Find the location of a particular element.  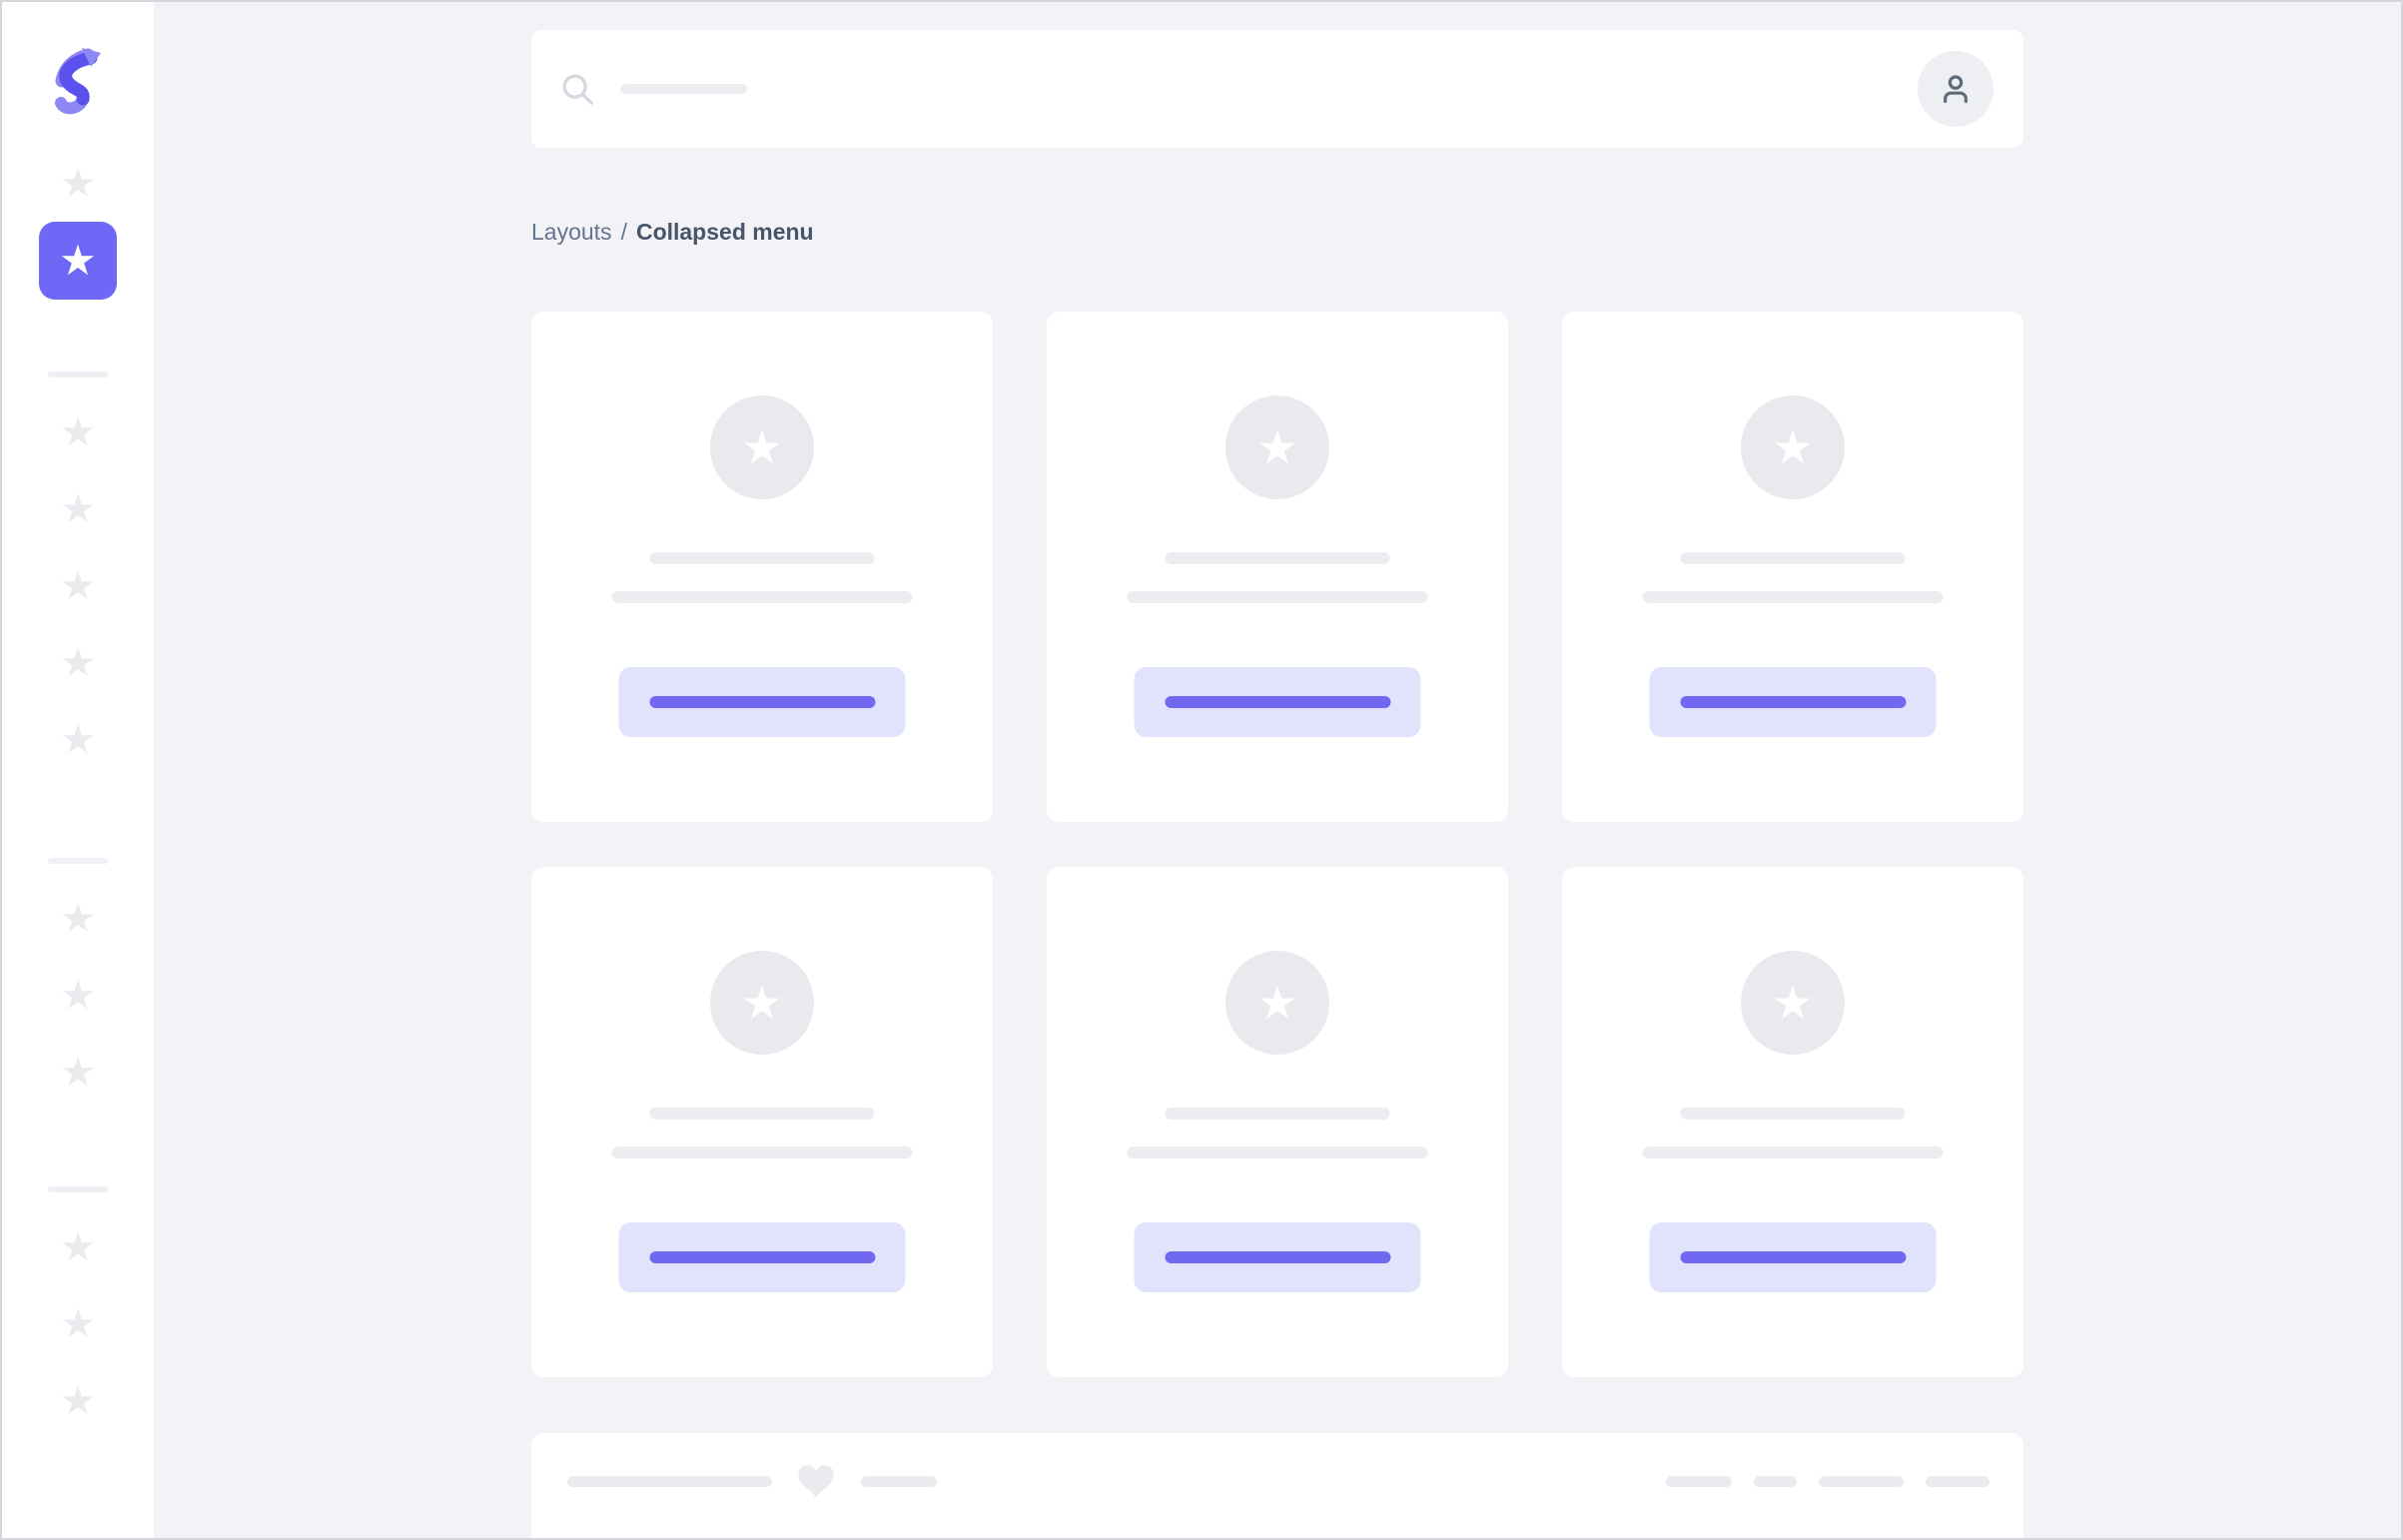

app-logo is located at coordinates (78, 81).